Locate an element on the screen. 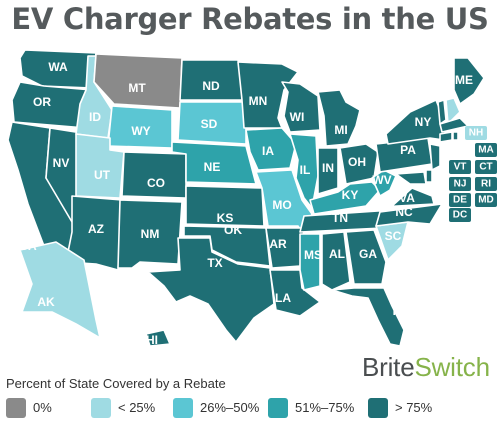 This screenshot has width=500, height=430. state-ne is located at coordinates (214, 163).